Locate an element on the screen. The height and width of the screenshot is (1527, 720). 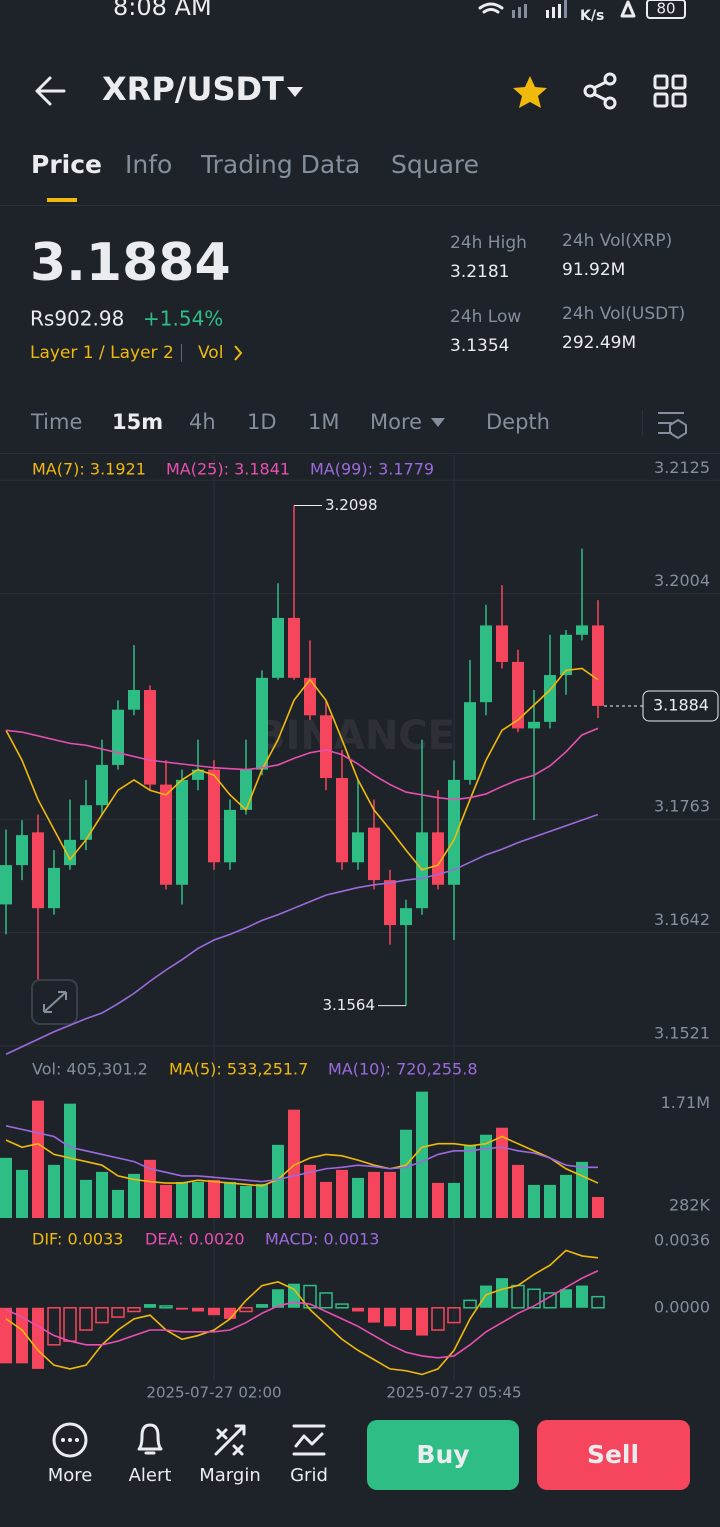
buy-label: Buy is located at coordinates (442, 1454).